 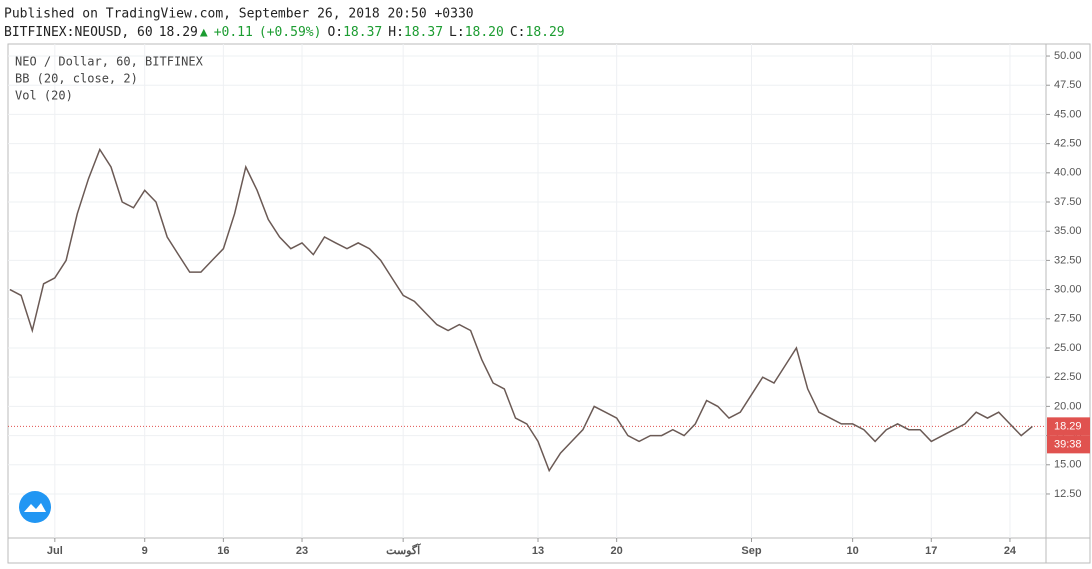 I want to click on y-tick-label: 35.00, so click(x=1068, y=231).